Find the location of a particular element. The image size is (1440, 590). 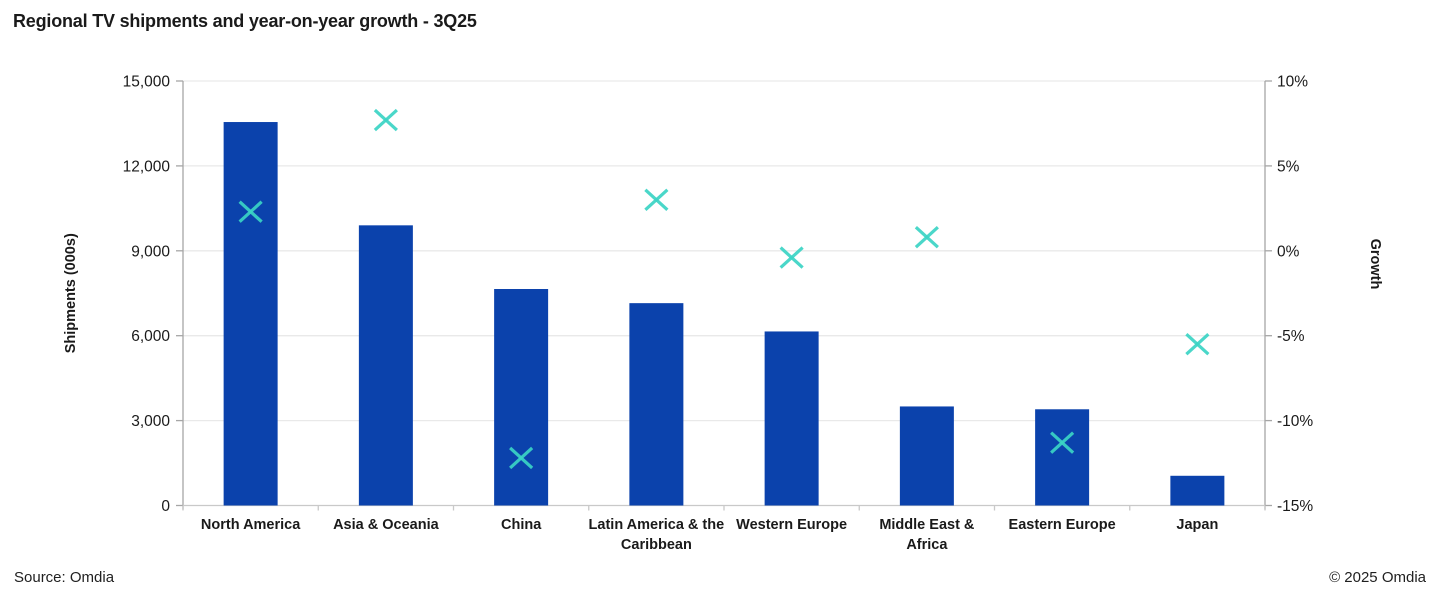

left-axis-tick-label: 9,000 is located at coordinates (150, 251).